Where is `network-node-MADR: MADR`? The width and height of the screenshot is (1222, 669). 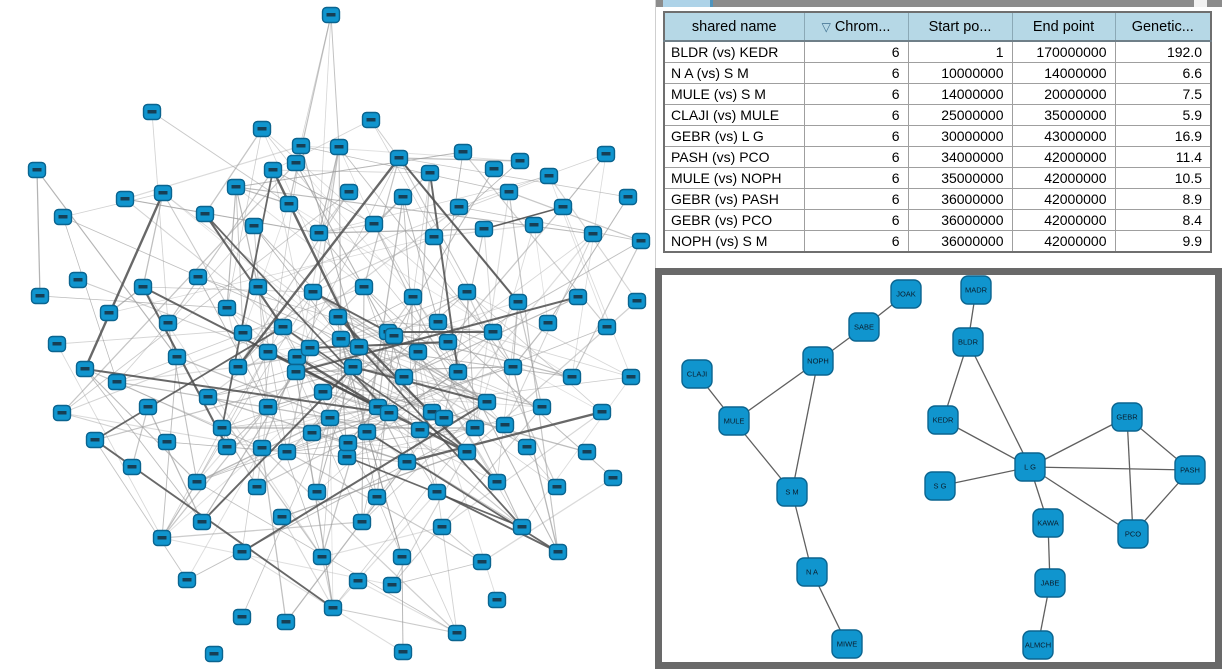
network-node-MADR: MADR is located at coordinates (976, 290).